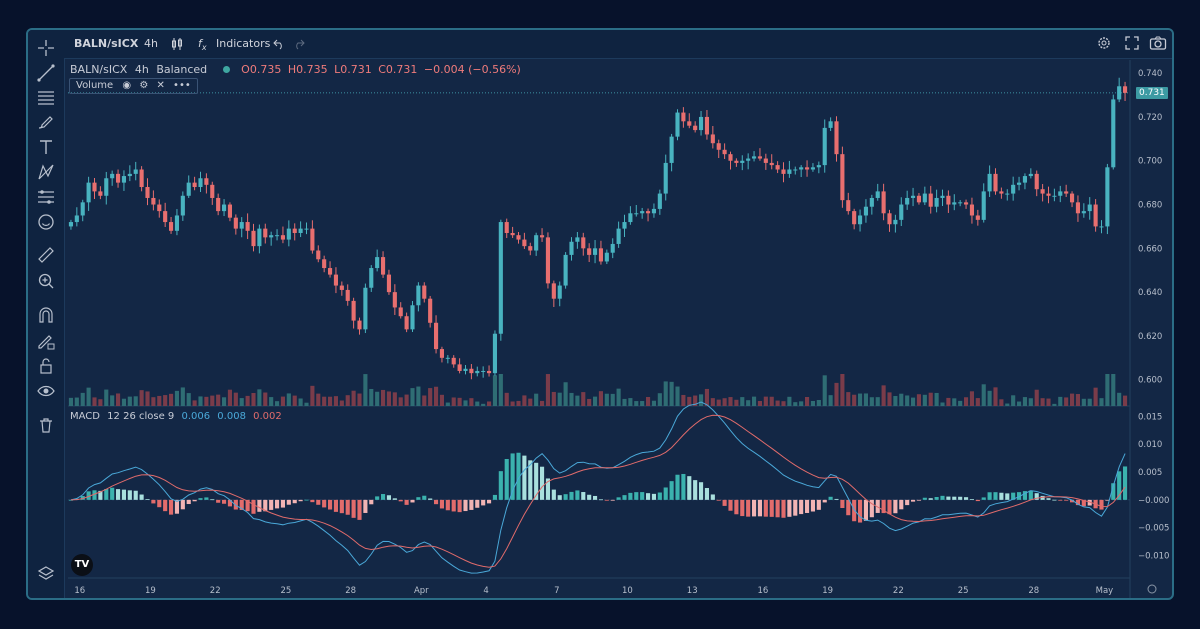 Image resolution: width=1200 pixels, height=629 pixels. Describe the element at coordinates (1150, 162) in the screenshot. I see `price-tick-label: 0.700` at that location.